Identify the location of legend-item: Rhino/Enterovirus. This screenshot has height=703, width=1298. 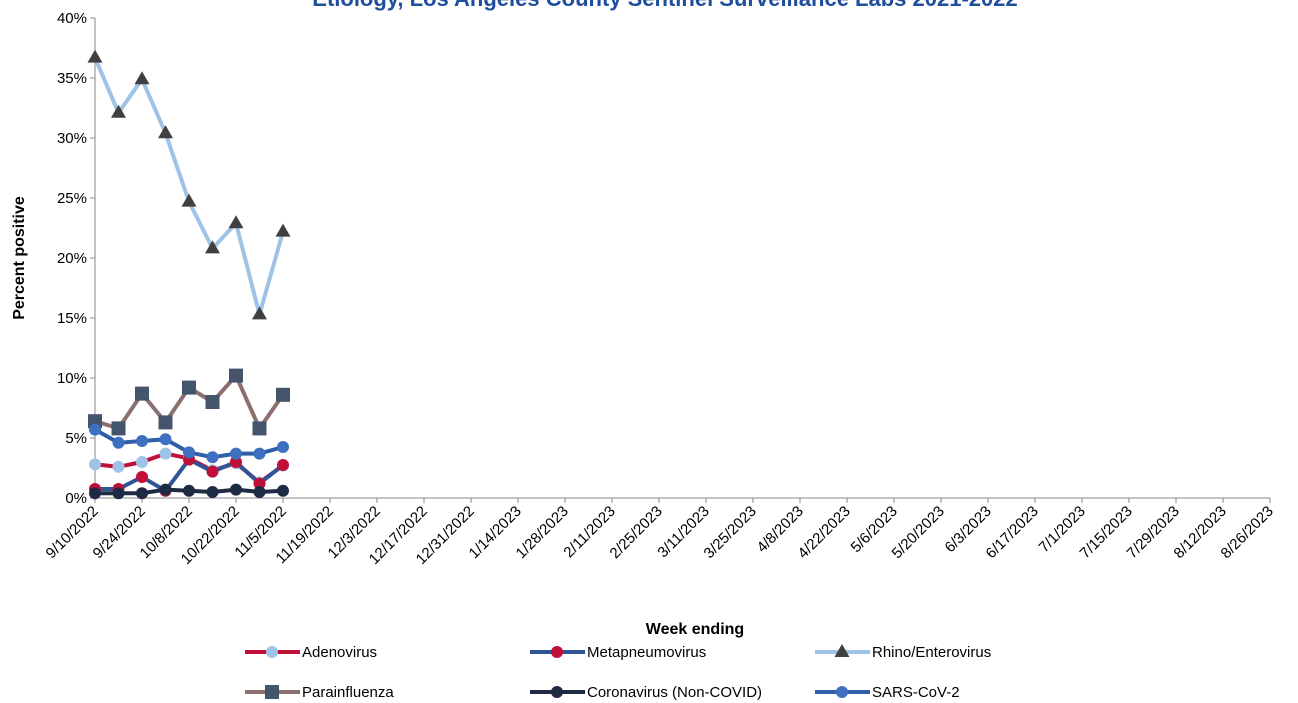
(903, 652).